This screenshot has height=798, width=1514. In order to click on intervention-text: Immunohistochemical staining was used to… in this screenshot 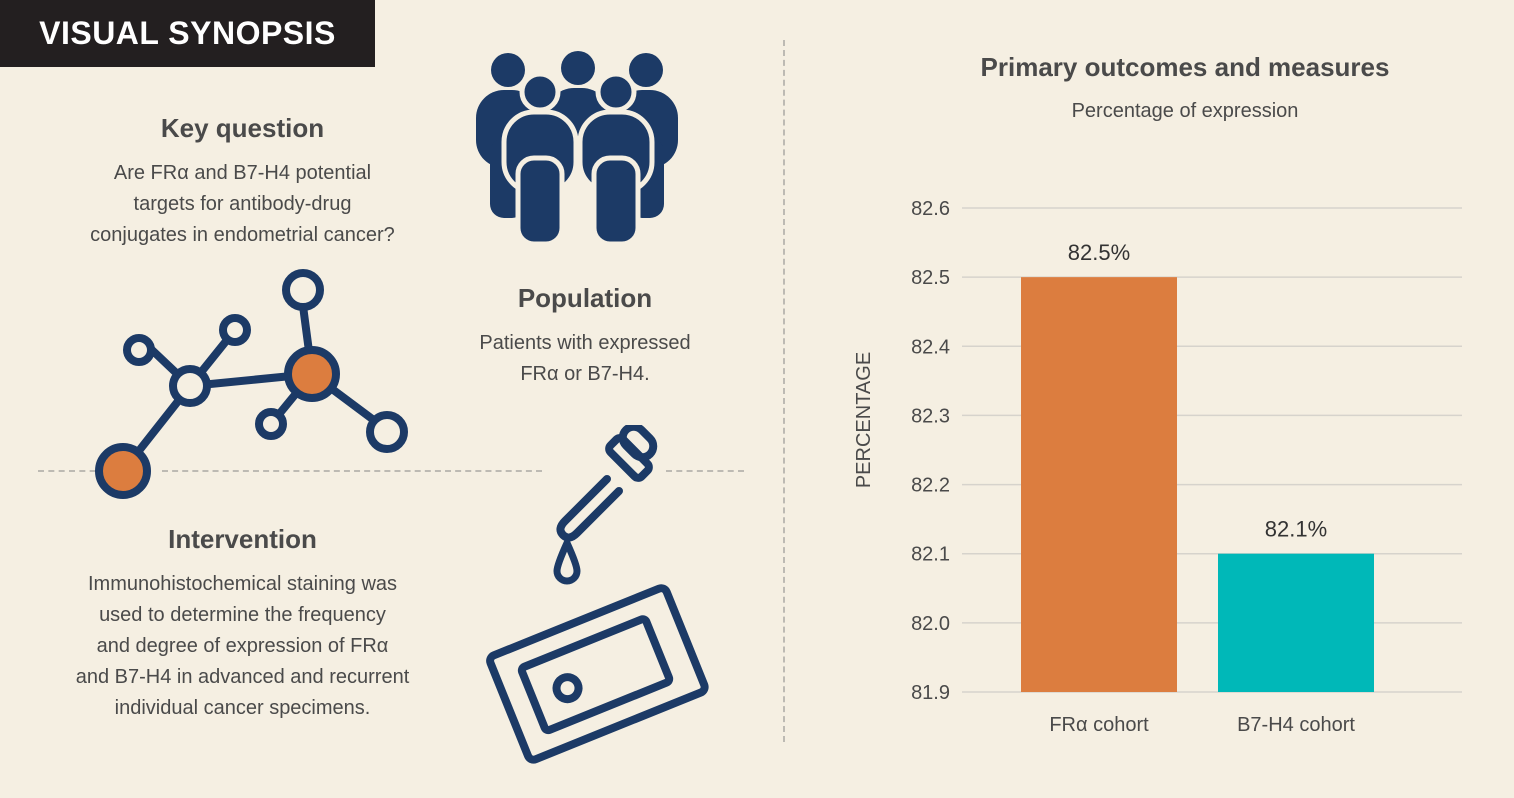, I will do `click(242, 646)`.